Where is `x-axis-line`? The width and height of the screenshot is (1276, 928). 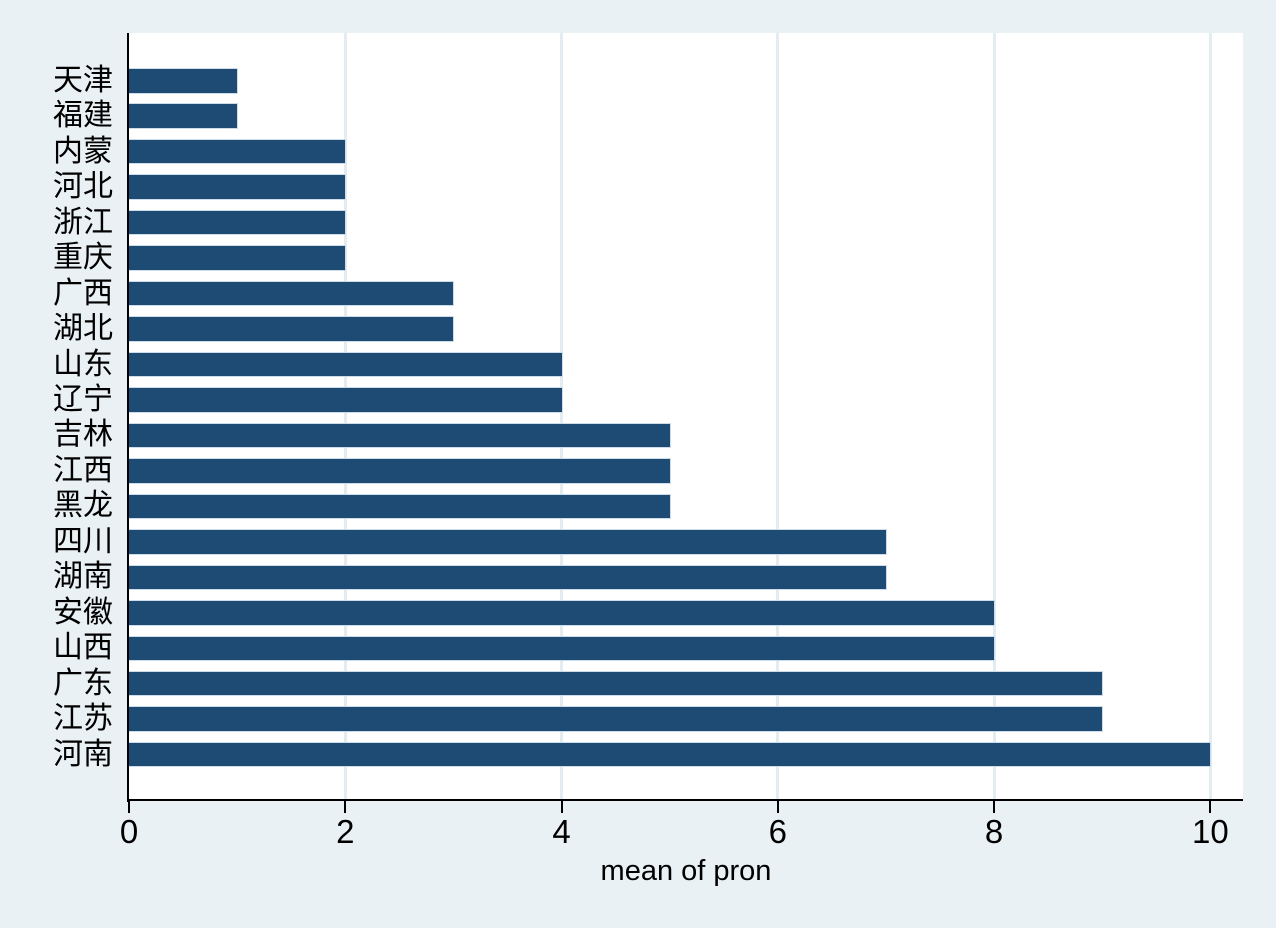 x-axis-line is located at coordinates (685, 800).